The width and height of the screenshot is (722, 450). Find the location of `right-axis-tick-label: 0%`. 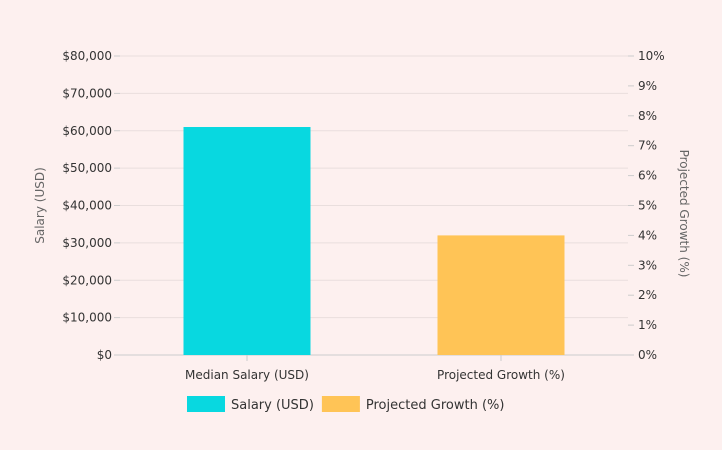

right-axis-tick-label: 0% is located at coordinates (647, 355).